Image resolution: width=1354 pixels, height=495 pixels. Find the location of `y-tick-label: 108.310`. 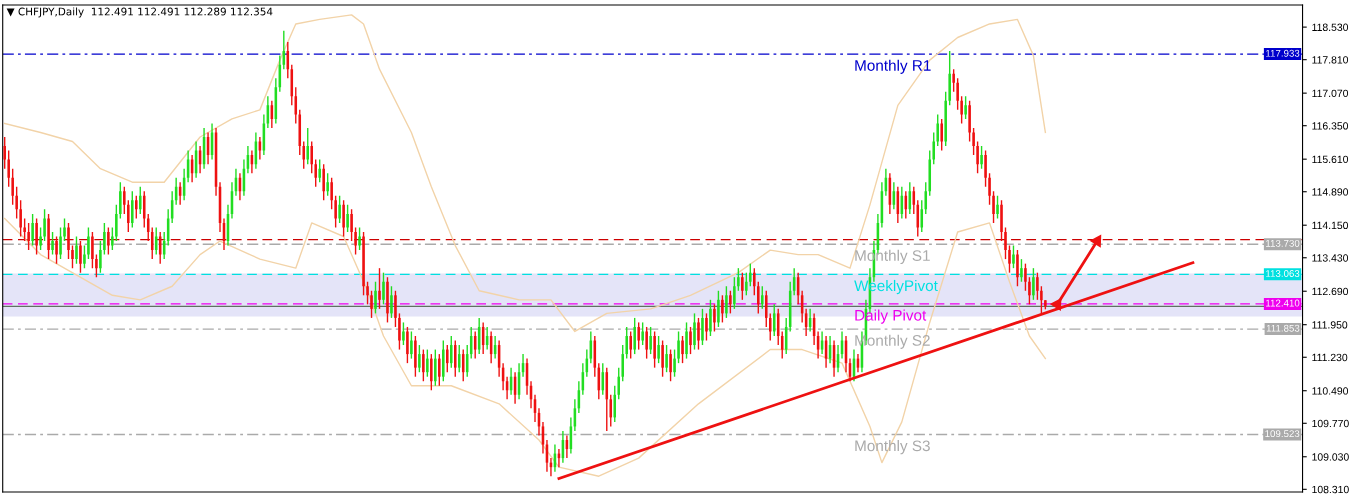

y-tick-label: 108.310 is located at coordinates (1330, 489).